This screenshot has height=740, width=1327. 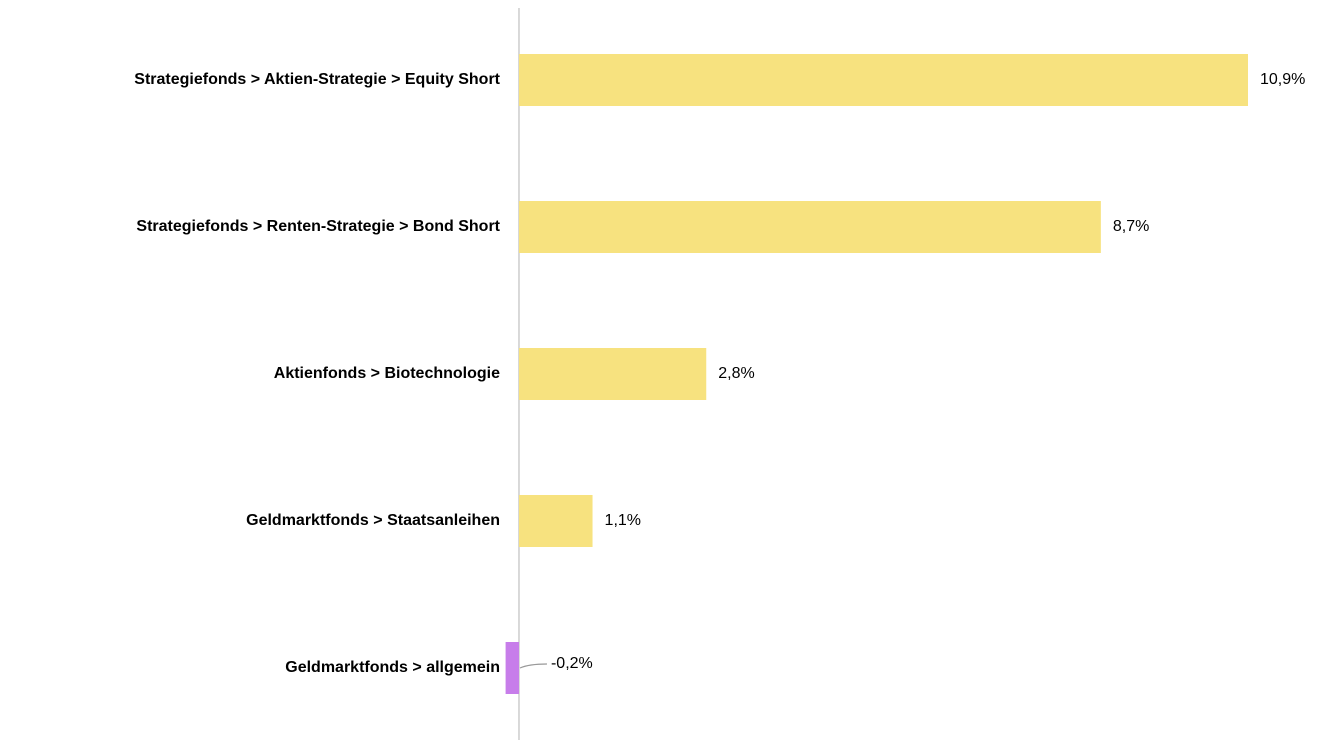 What do you see at coordinates (392, 667) in the screenshot?
I see `category-label: Geldmarktfonds > allgemein` at bounding box center [392, 667].